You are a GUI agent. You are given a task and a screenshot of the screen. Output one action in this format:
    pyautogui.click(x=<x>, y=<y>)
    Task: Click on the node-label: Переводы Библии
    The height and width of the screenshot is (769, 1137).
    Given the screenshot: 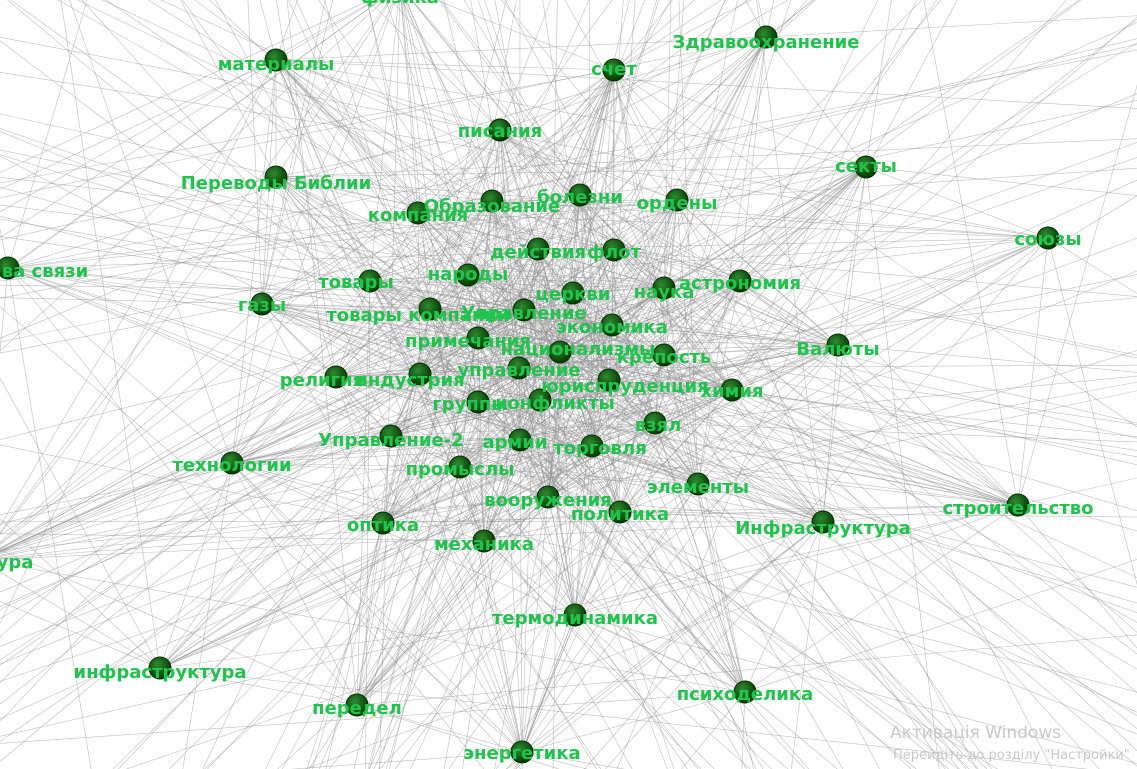 What is the action you would take?
    pyautogui.click(x=276, y=183)
    